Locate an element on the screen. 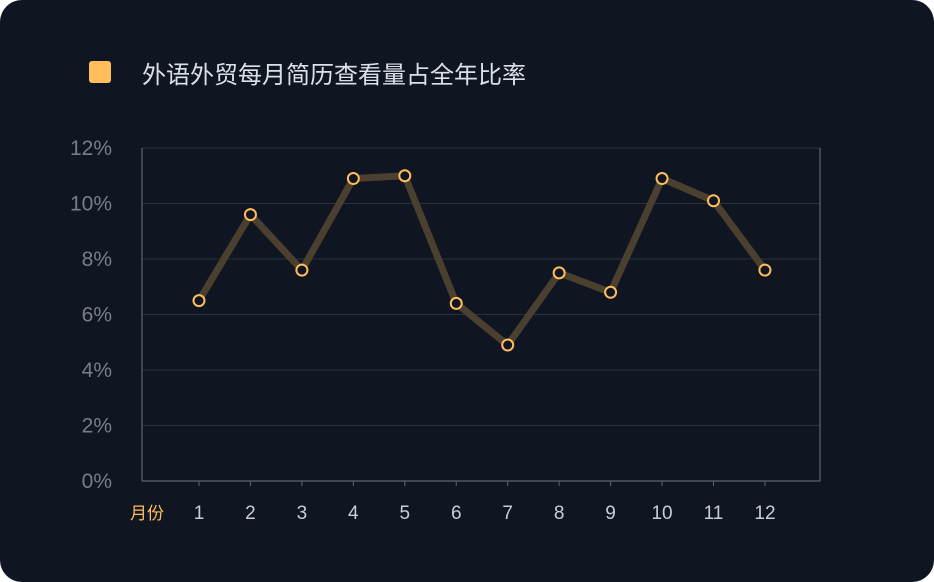 Image resolution: width=934 pixels, height=582 pixels. legend-label: 外语外贸每月简历查看量占全年比率 is located at coordinates (334, 75).